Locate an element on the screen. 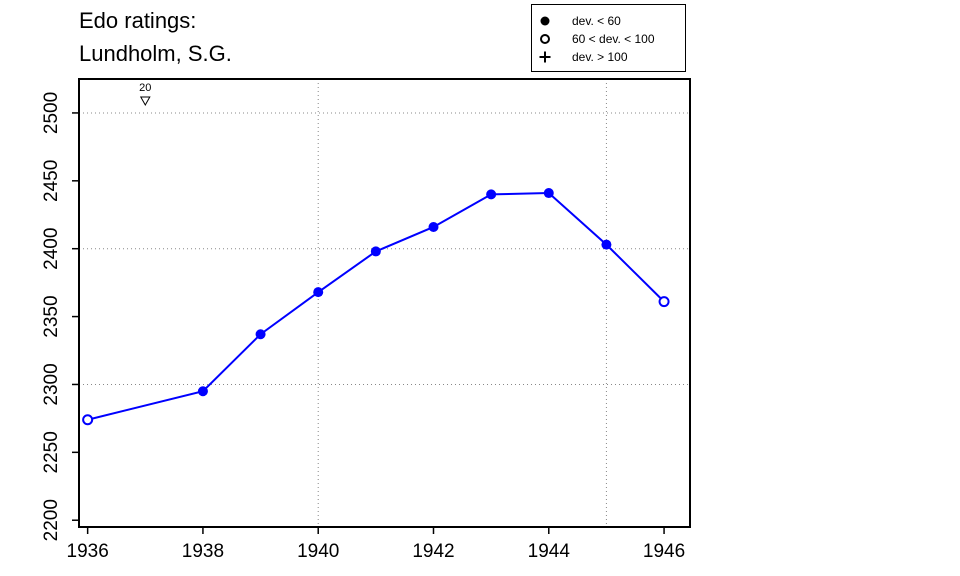 The width and height of the screenshot is (960, 576). down-triangle-icon is located at coordinates (145, 101).